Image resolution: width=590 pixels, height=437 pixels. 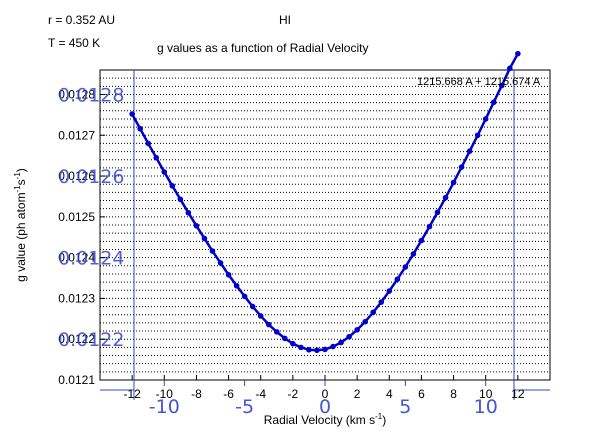 I want to click on overlay-y-label: 0.0126, so click(x=91, y=177).